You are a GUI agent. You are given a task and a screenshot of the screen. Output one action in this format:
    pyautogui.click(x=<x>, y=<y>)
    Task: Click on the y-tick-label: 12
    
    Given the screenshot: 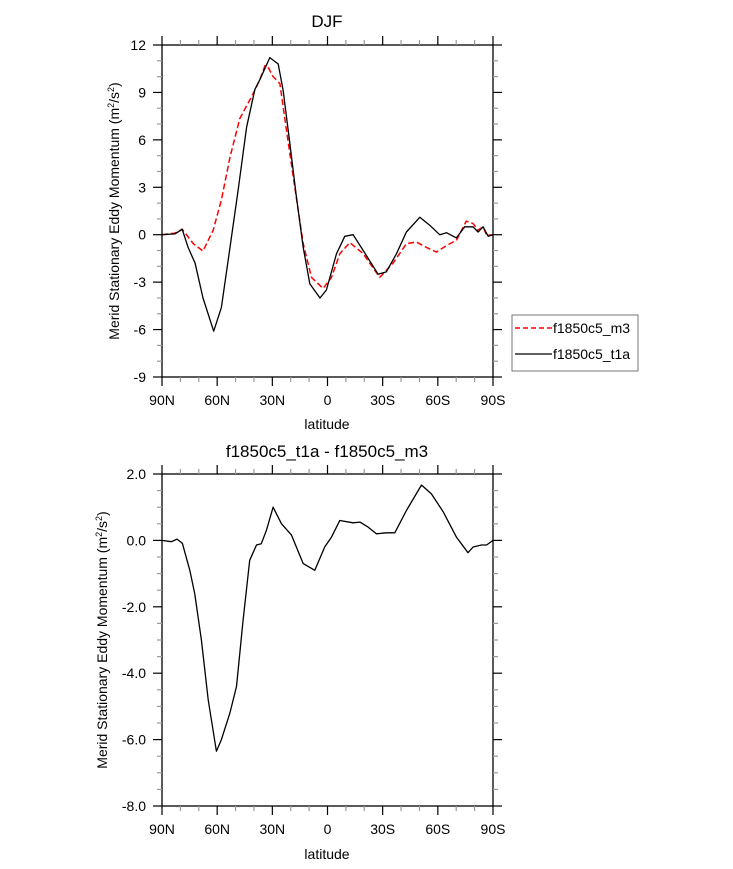 What is the action you would take?
    pyautogui.click(x=138, y=45)
    